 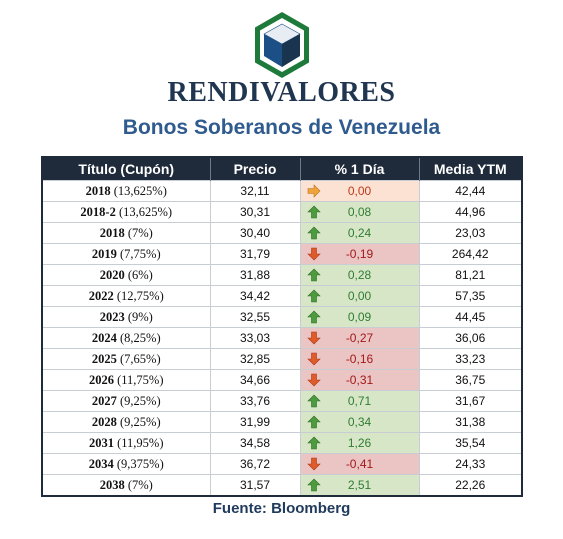 What do you see at coordinates (359, 401) in the screenshot?
I see `change-cell: 0,71` at bounding box center [359, 401].